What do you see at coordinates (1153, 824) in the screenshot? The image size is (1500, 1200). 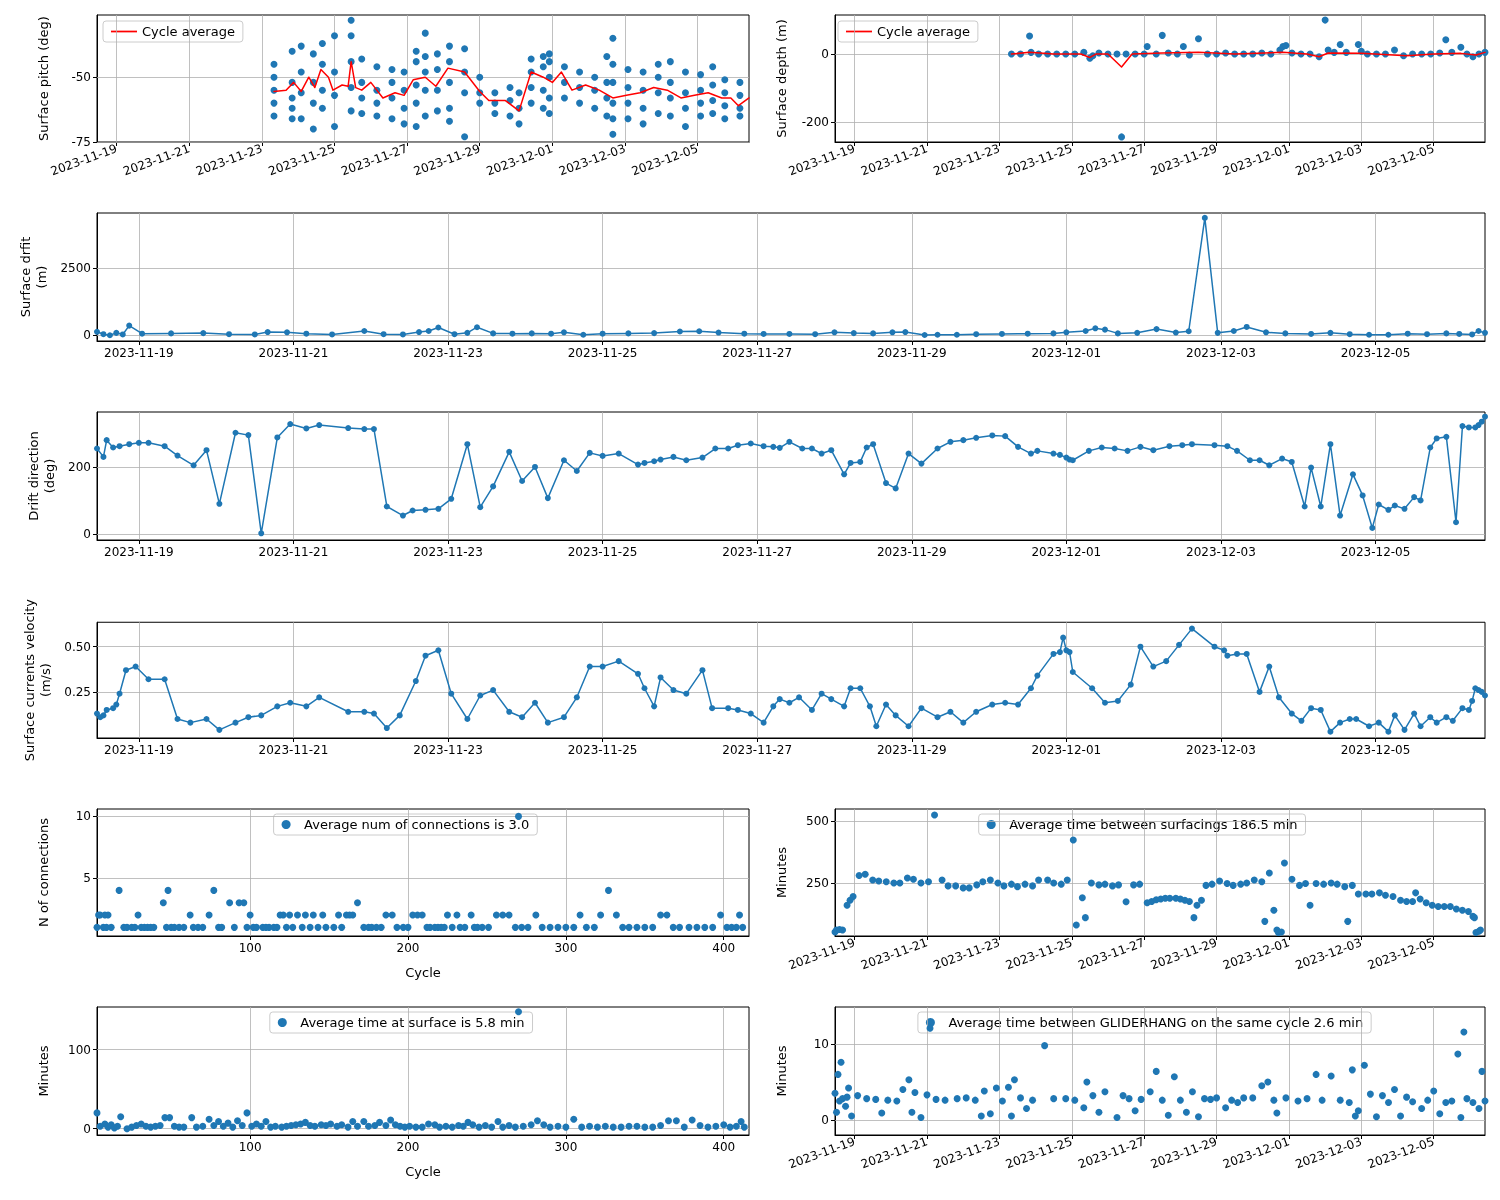 I see `legend-label: Average time between surfacings 186.5 min` at bounding box center [1153, 824].